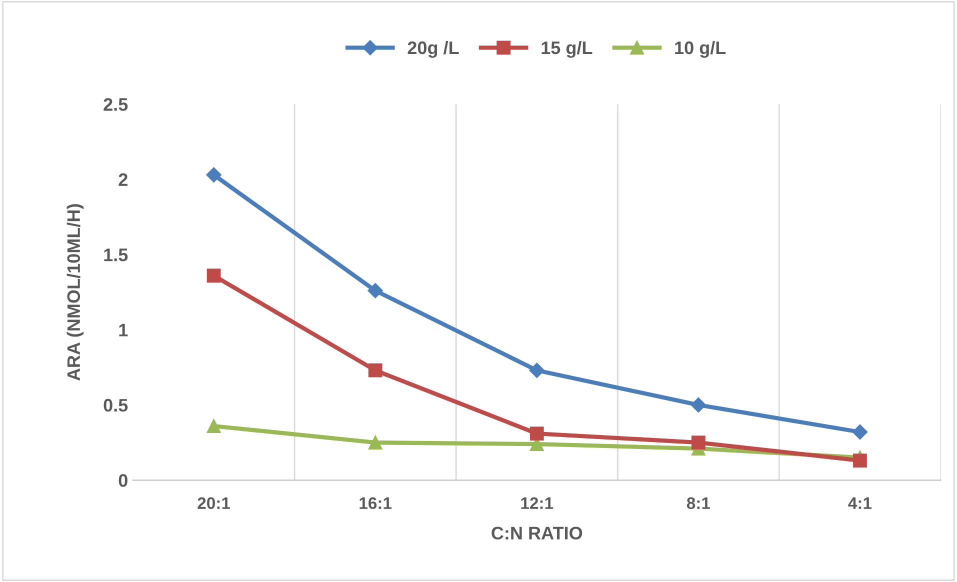 This screenshot has height=582, width=957. I want to click on y-tick-label: 1.5, so click(116, 255).